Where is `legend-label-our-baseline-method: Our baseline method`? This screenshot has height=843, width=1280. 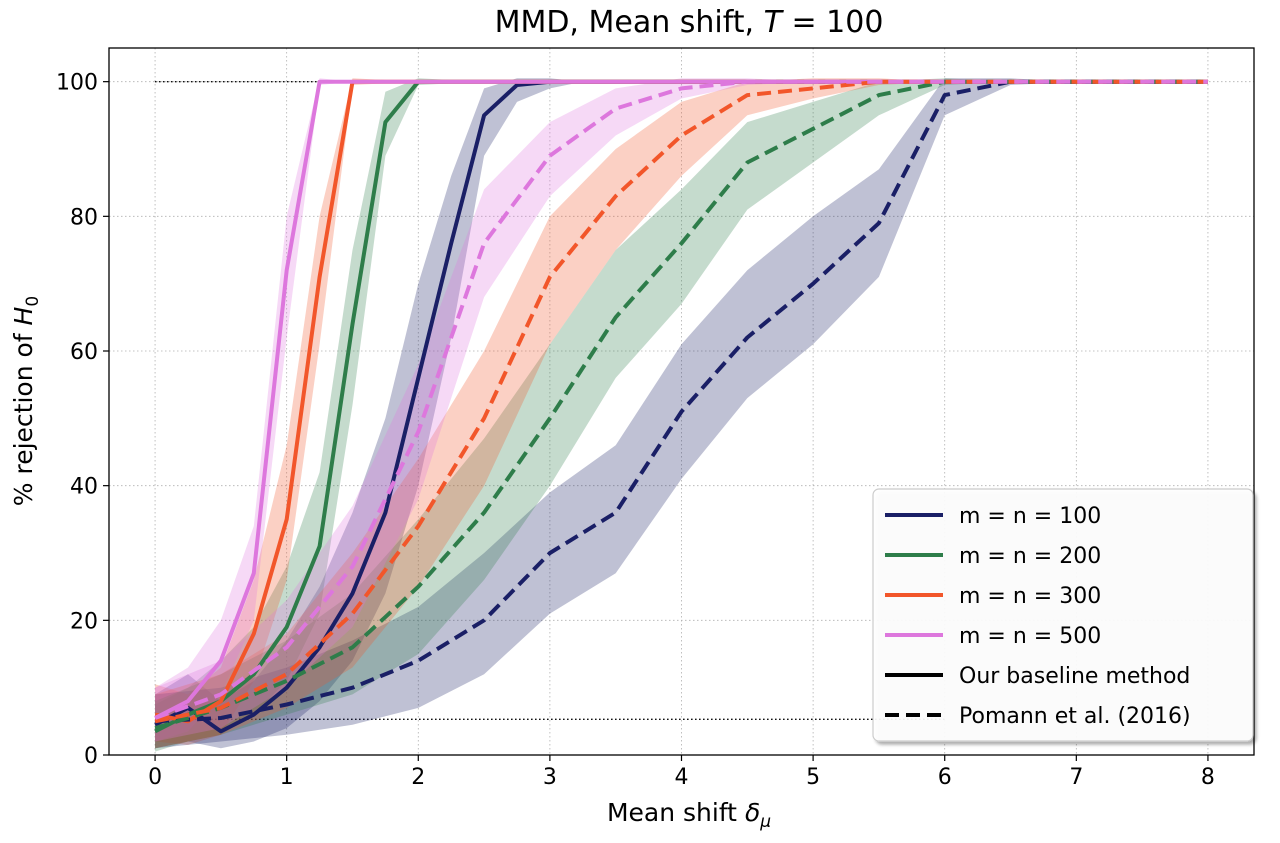
legend-label-our-baseline-method: Our baseline method is located at coordinates (1074, 676).